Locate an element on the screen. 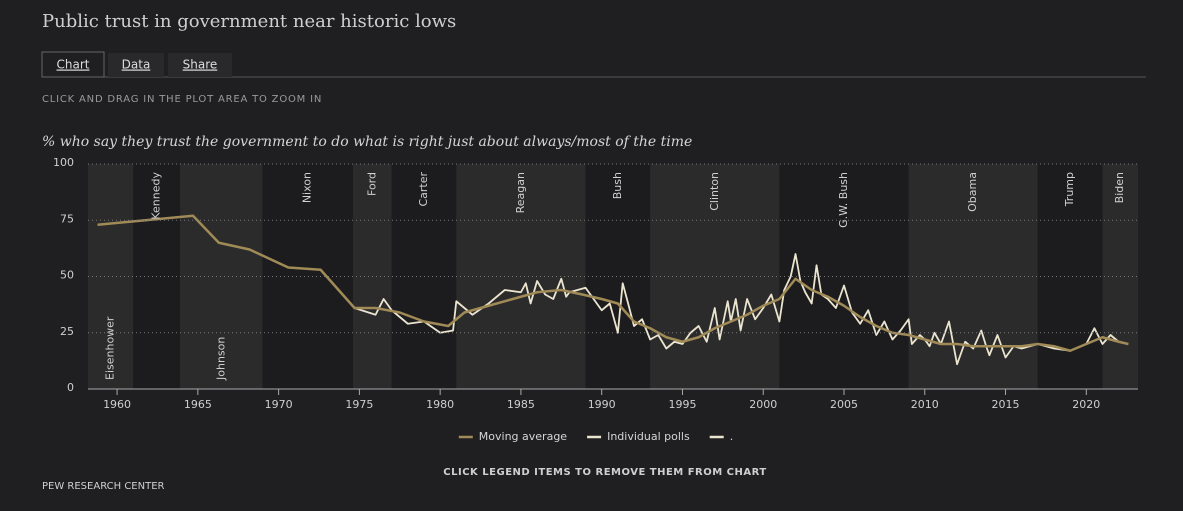 The height and width of the screenshot is (511, 1183). term-label: Bush is located at coordinates (617, 185).